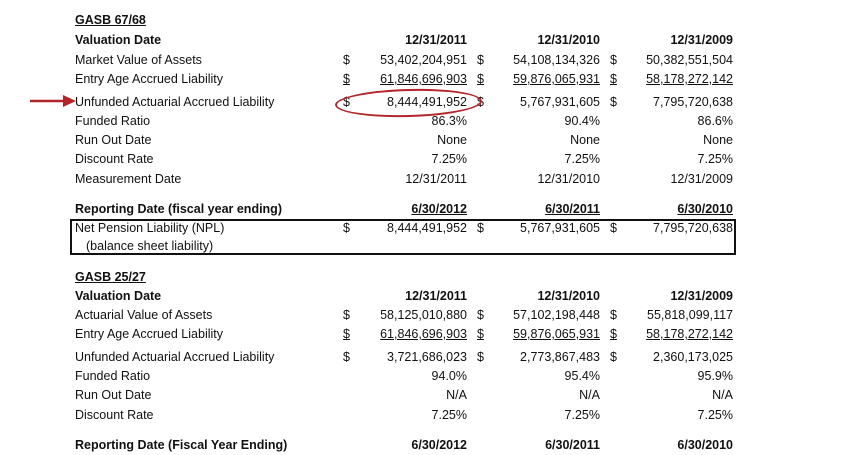 Image resolution: width=852 pixels, height=455 pixels. I want to click on gasb2527-discount-row: Discount Rate 7.25% 7.25% 7.25%, so click(426, 415).